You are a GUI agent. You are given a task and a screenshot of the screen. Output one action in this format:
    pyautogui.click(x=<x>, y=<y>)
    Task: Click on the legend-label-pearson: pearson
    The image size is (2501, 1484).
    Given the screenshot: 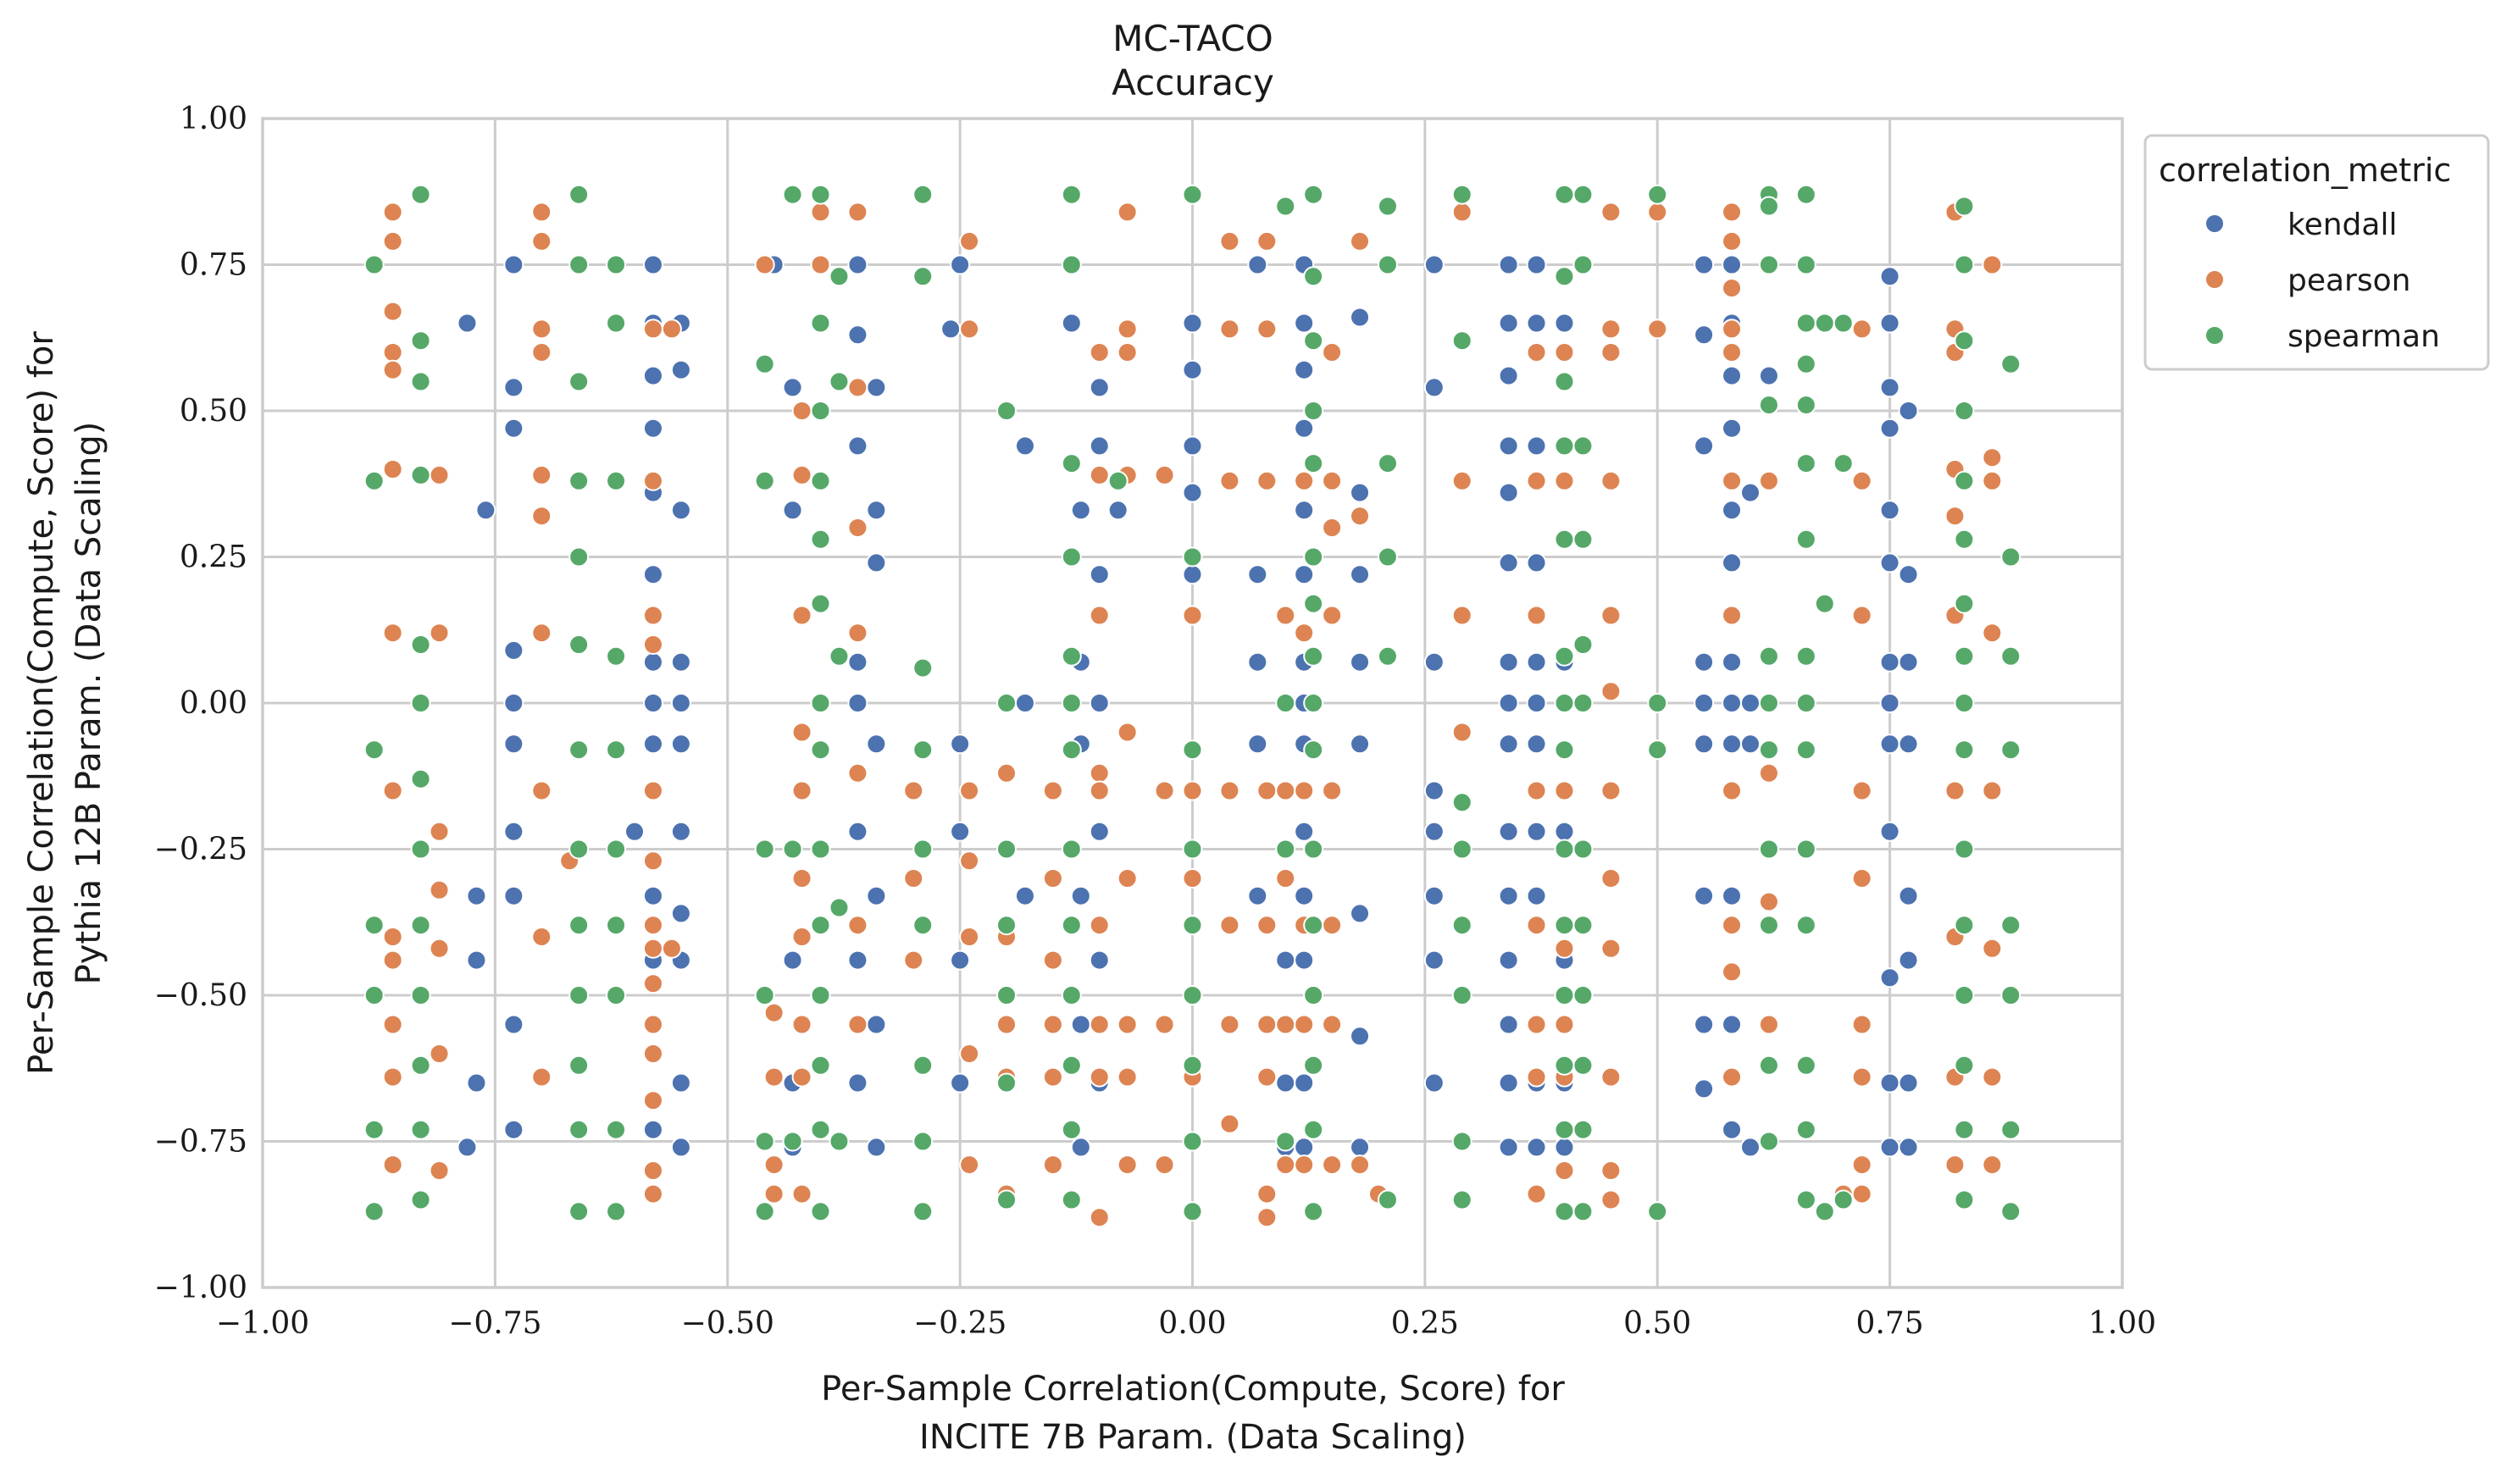 What is the action you would take?
    pyautogui.click(x=2349, y=280)
    